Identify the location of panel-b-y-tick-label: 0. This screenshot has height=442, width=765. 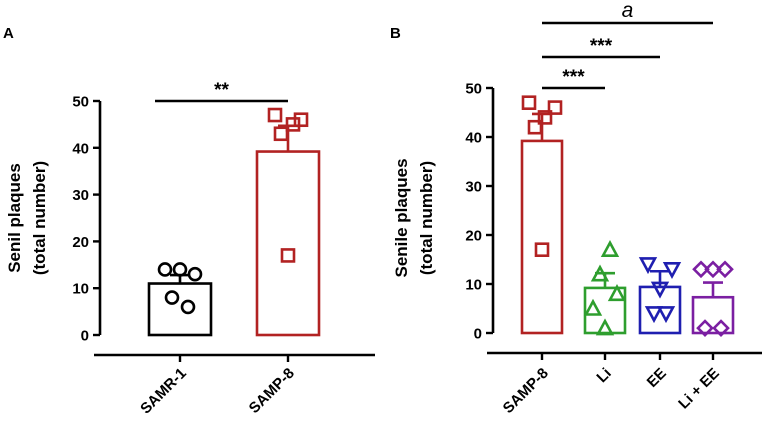
(478, 334).